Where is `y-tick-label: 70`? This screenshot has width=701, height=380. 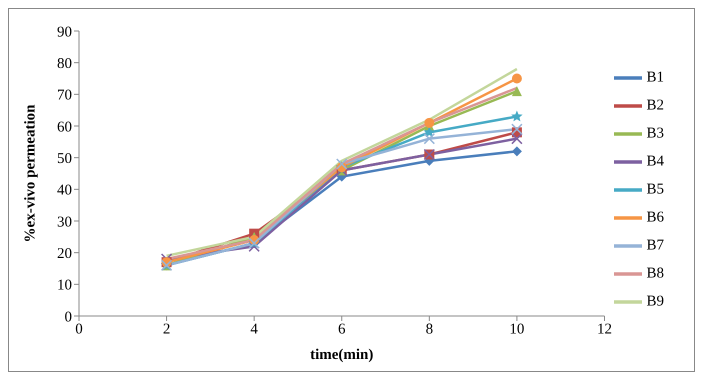 y-tick-label: 70 is located at coordinates (64, 96).